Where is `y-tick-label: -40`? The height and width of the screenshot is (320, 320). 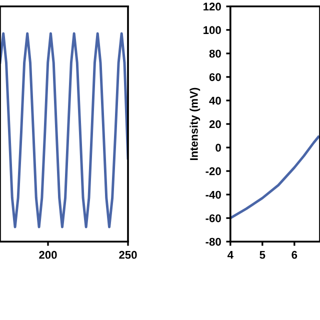 y-tick-label: -40 is located at coordinates (213, 194).